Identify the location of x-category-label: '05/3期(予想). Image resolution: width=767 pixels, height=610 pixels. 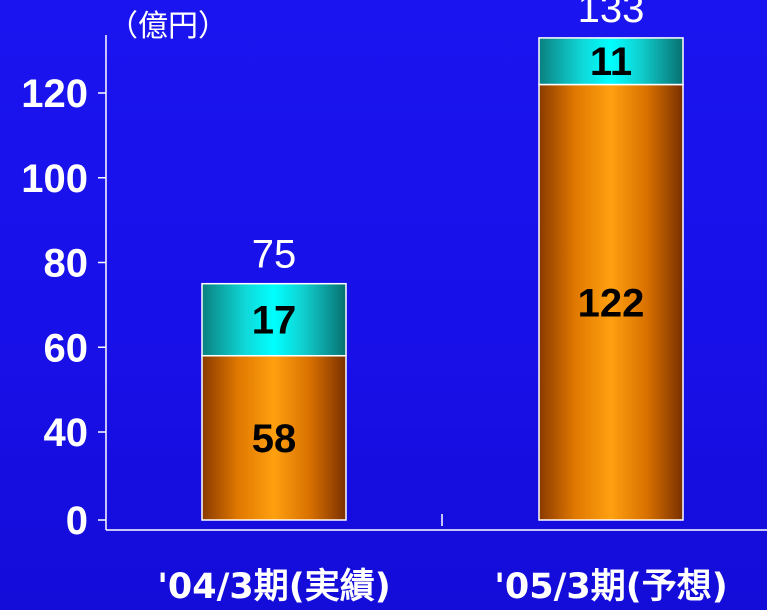
(611, 587).